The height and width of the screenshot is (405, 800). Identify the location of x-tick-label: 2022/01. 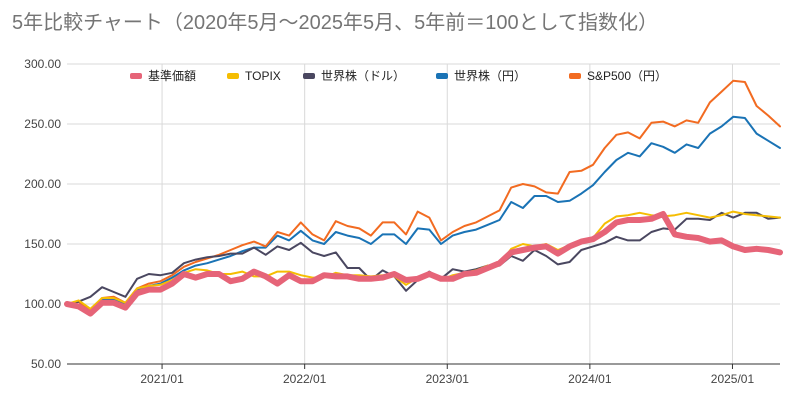
(305, 379).